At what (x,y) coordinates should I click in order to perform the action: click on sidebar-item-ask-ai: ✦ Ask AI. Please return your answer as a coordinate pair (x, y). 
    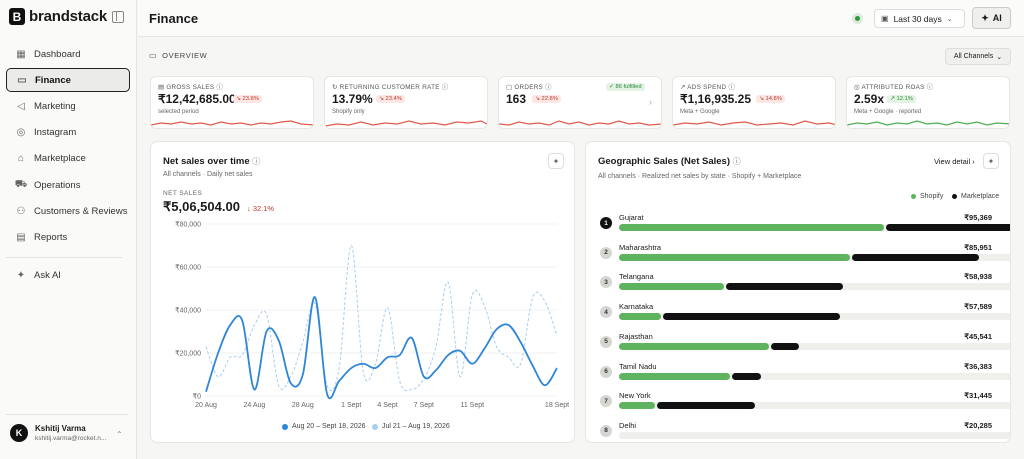
    Looking at the image, I should click on (68, 275).